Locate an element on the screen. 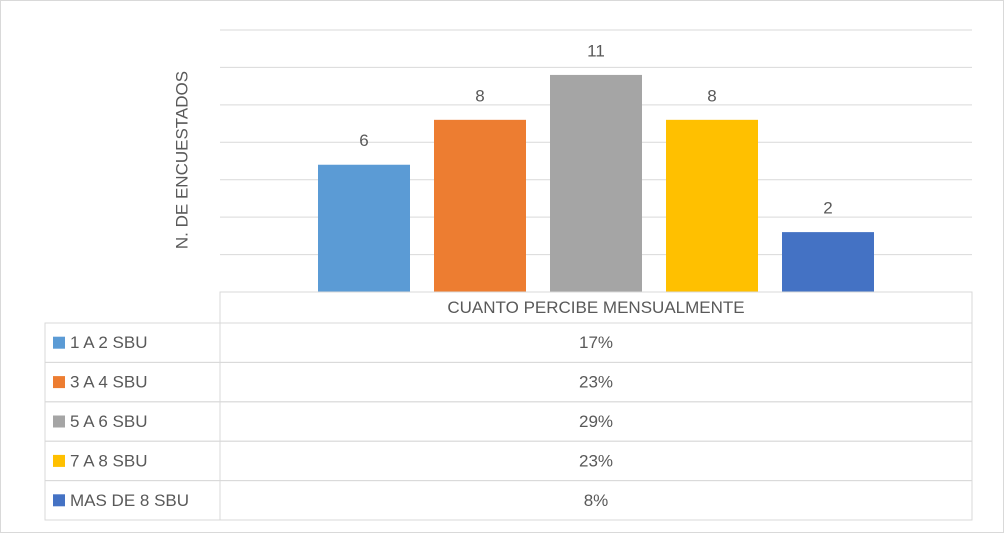 Image resolution: width=1004 pixels, height=533 pixels. legend-label: 7 A 8 SBU is located at coordinates (109, 460).